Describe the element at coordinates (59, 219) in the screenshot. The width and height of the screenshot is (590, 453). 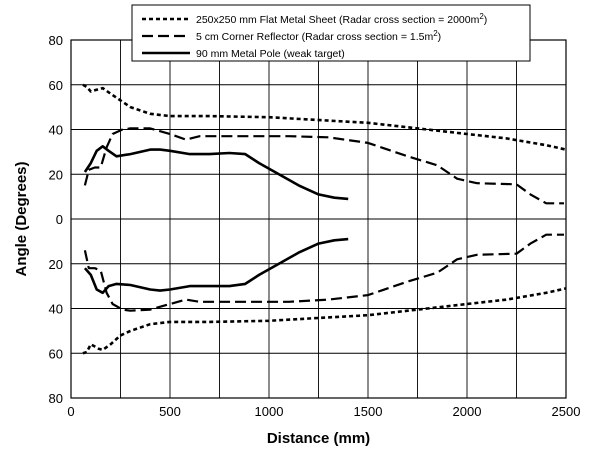
I see `y-tick-label: 0` at that location.